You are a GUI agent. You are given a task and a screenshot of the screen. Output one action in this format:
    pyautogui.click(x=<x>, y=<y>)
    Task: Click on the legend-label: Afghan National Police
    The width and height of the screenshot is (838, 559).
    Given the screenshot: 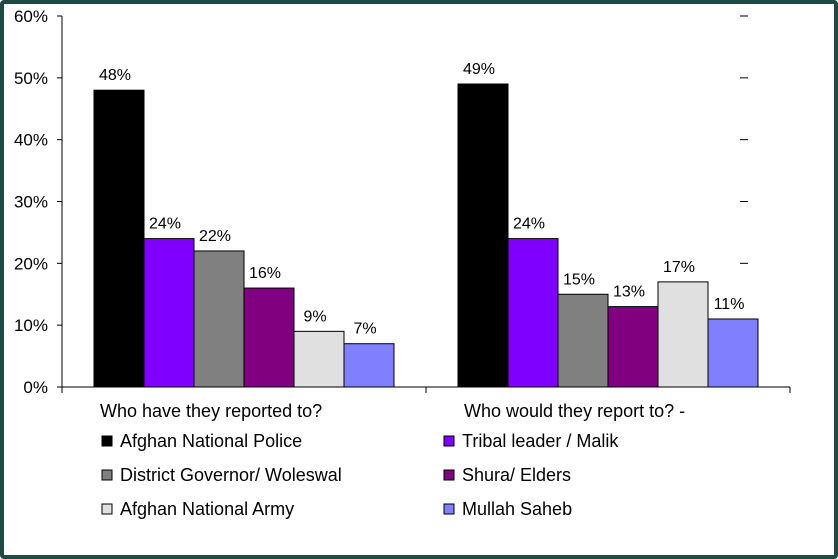 What is the action you would take?
    pyautogui.click(x=211, y=441)
    